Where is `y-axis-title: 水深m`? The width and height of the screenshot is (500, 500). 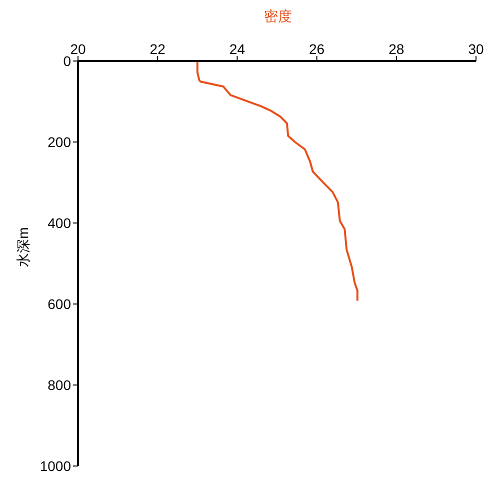 y-axis-title: 水深m is located at coordinates (23, 247).